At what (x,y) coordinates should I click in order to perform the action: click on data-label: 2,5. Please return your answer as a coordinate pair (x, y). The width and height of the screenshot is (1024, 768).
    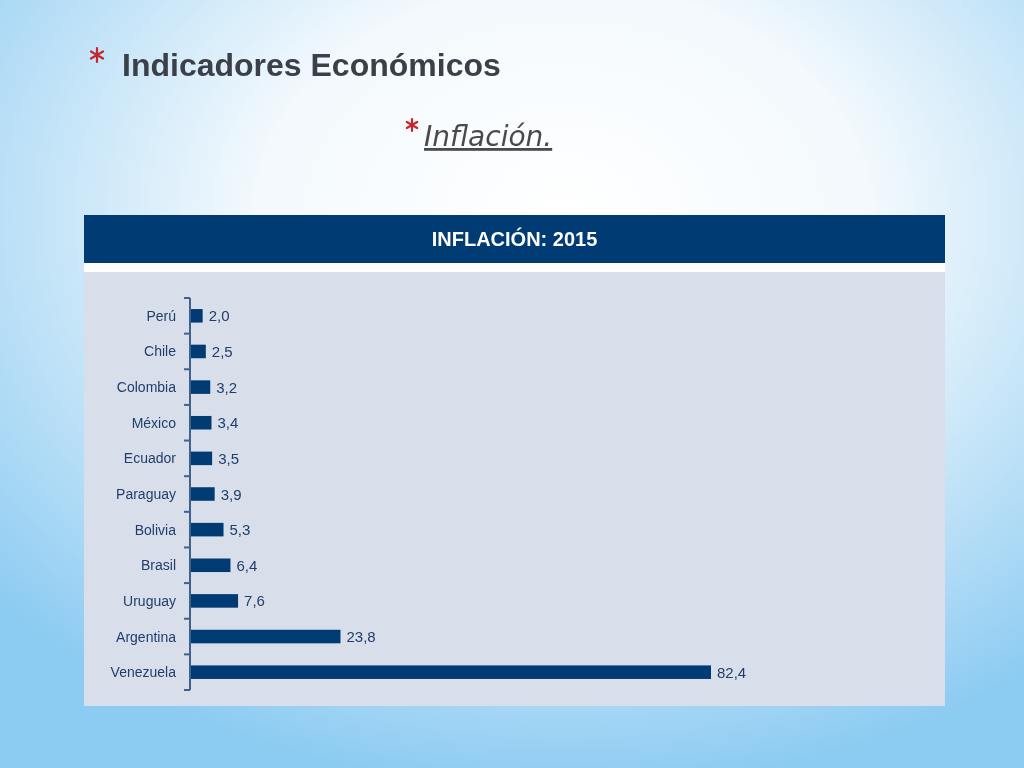
    Looking at the image, I should click on (222, 351).